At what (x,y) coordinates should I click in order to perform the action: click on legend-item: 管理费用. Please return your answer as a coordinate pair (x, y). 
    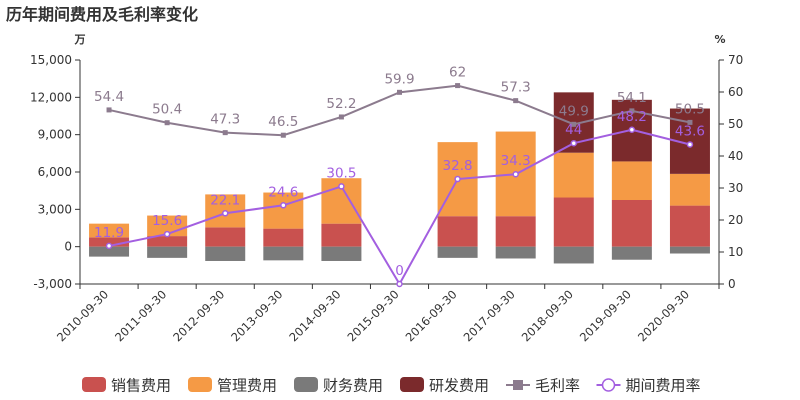
    Looking at the image, I should click on (232, 386).